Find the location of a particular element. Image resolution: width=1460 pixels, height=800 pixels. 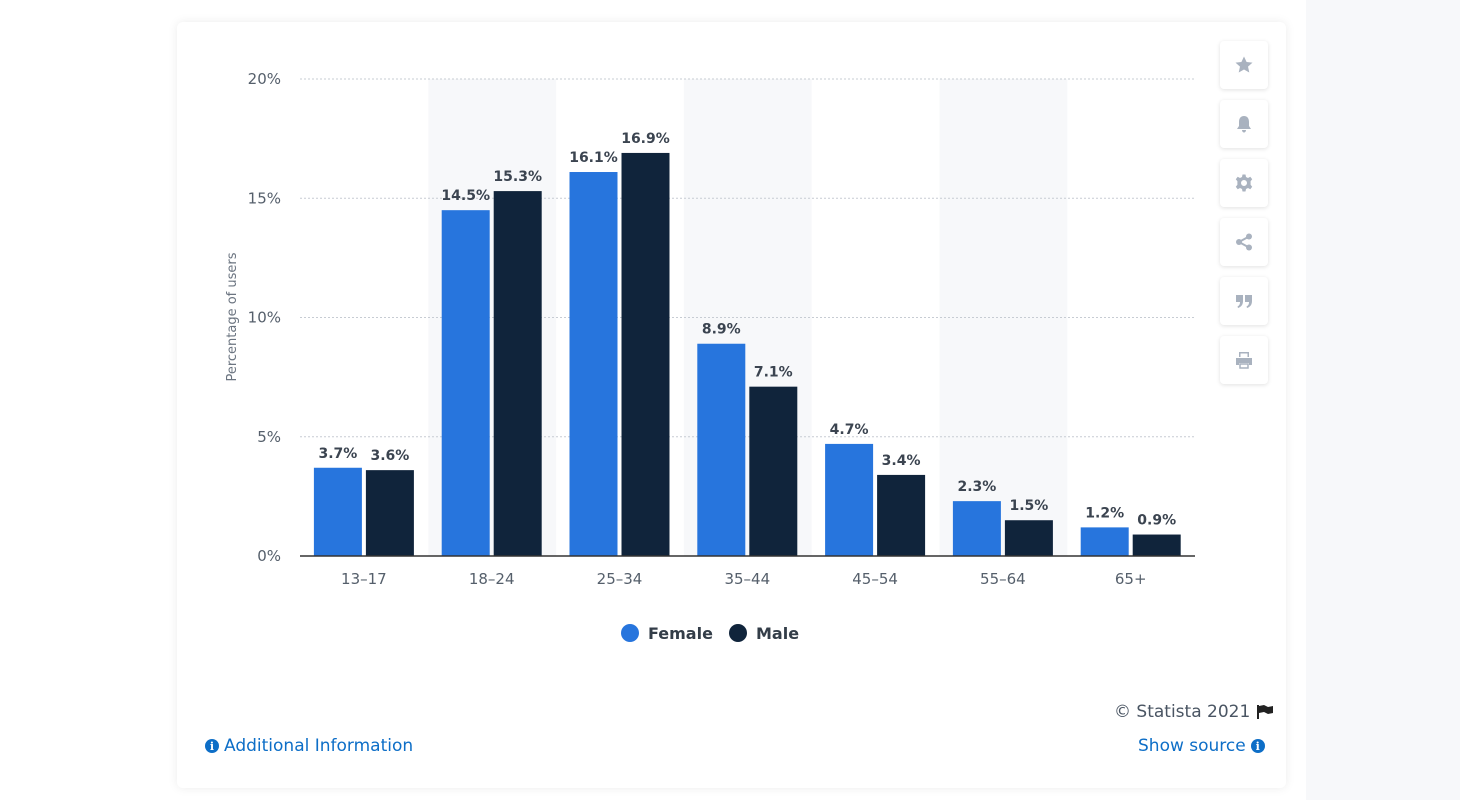

quote-icon is located at coordinates (1244, 301).